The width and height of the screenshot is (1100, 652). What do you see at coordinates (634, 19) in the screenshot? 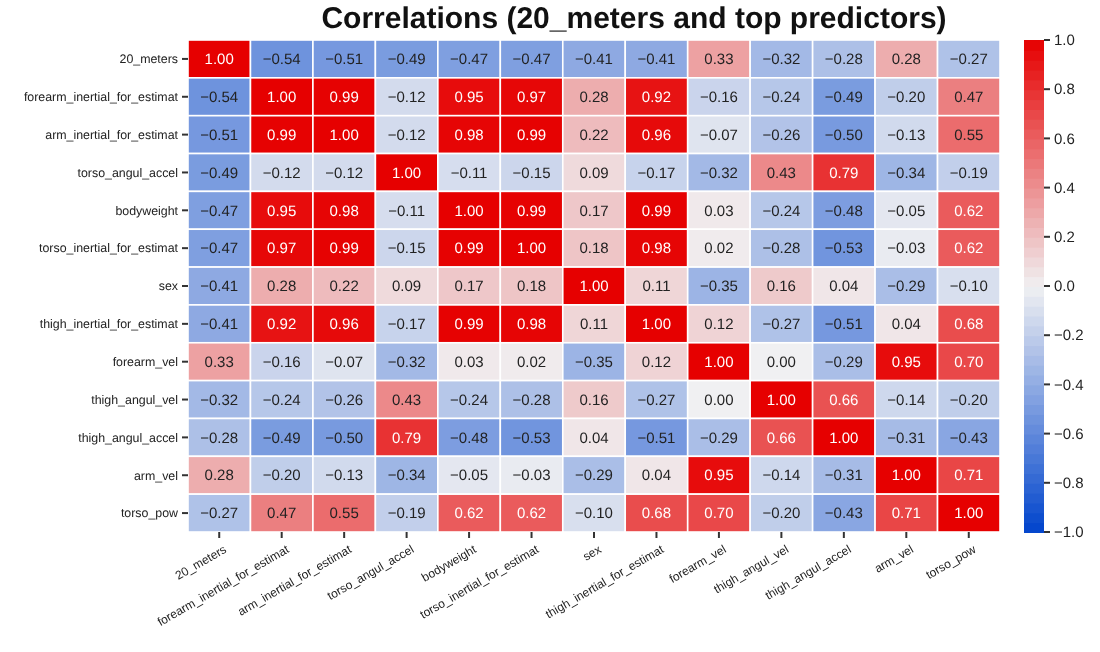
I see `chart-title: Correlations (20_meters and top predictors)` at bounding box center [634, 19].